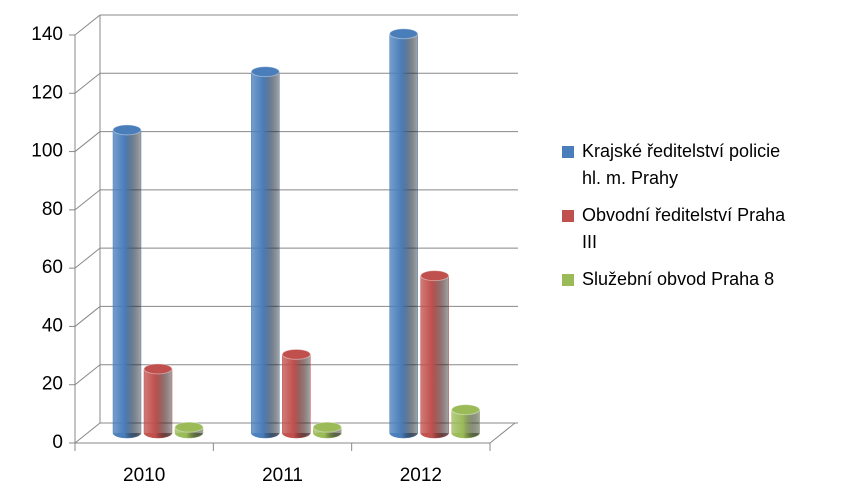  What do you see at coordinates (282, 475) in the screenshot?
I see `x-tick-label: 2011` at bounding box center [282, 475].